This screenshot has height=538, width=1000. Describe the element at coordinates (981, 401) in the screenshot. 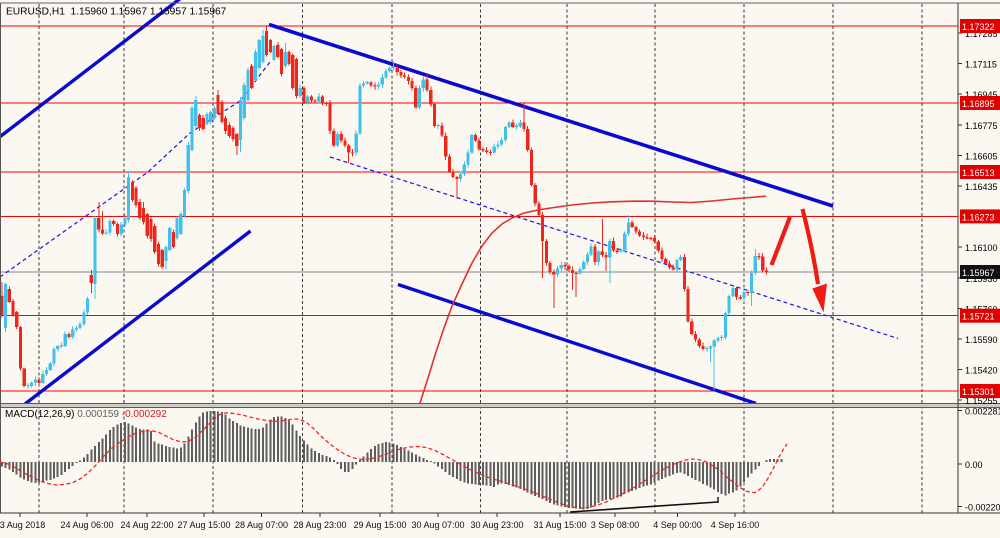

I see `svg-text: 1.15255` at that location.